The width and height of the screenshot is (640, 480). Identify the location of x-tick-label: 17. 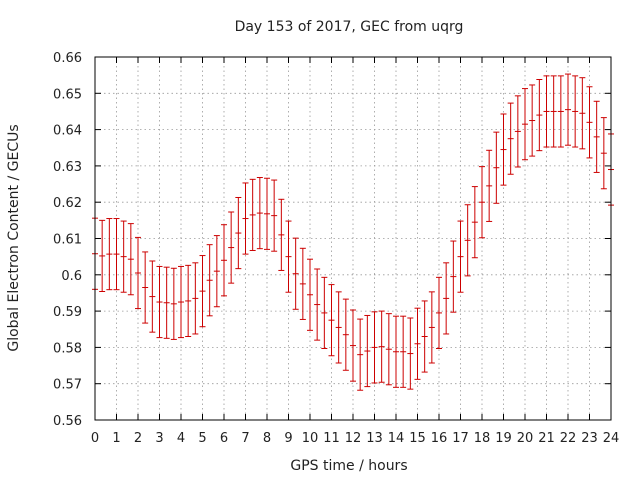
(460, 438).